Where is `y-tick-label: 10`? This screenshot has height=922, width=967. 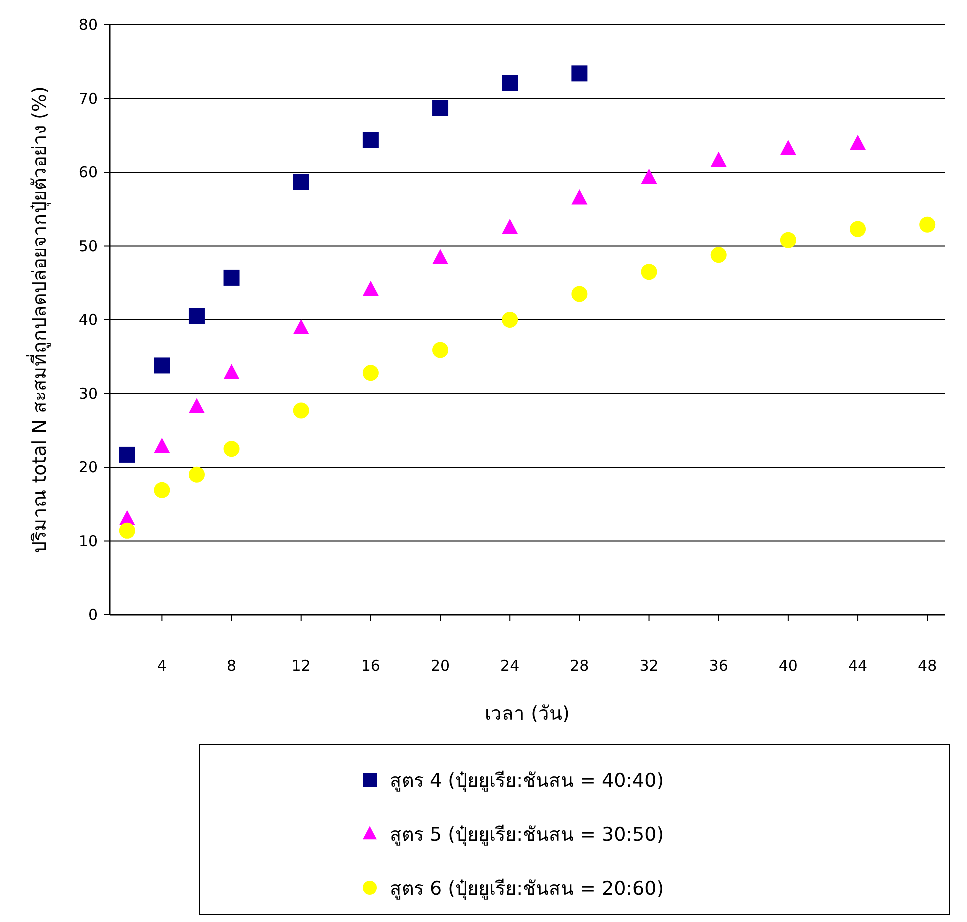
y-tick-label: 10 is located at coordinates (88, 541).